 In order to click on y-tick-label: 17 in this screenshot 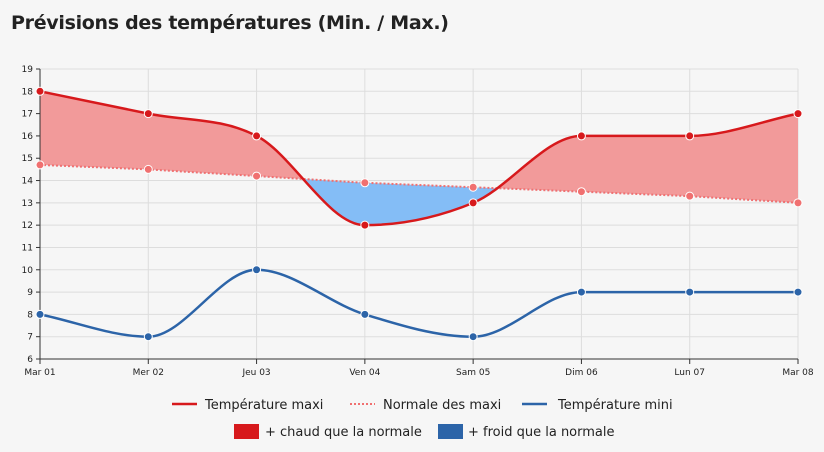, I will do `click(27, 115)`.